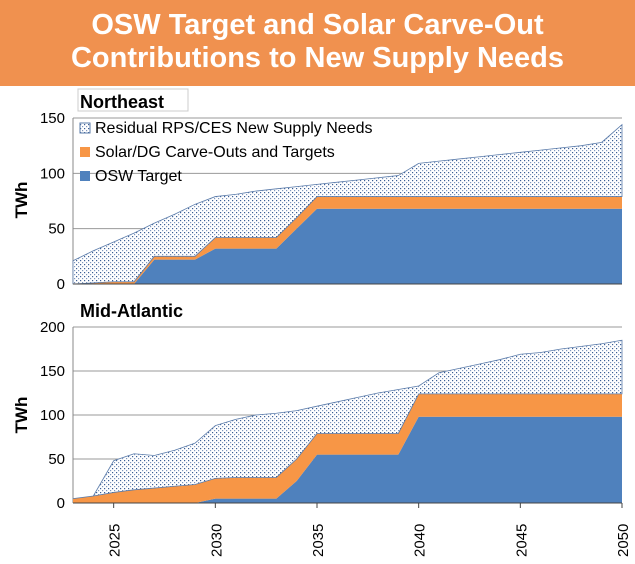 The image size is (635, 564). Describe the element at coordinates (317, 58) in the screenshot. I see `title-line-2: Contributions to New Supply Needs` at that location.